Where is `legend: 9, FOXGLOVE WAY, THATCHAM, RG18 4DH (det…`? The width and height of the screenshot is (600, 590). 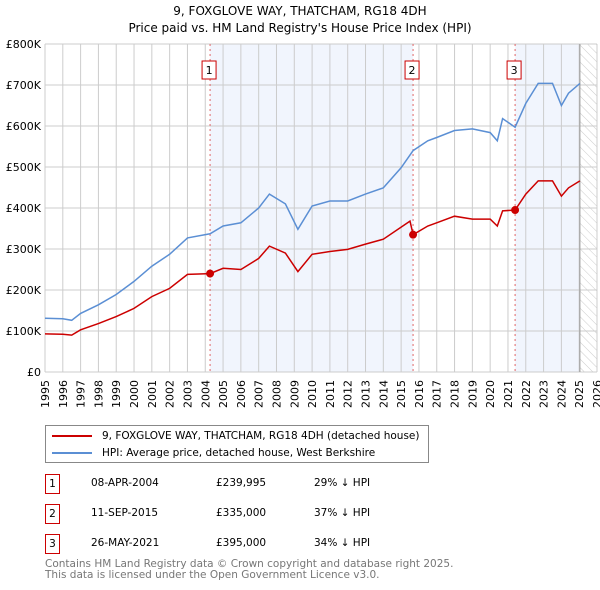
legend: 9, FOXGLOVE WAY, THATCHAM, RG18 4DH (det… is located at coordinates (237, 444).